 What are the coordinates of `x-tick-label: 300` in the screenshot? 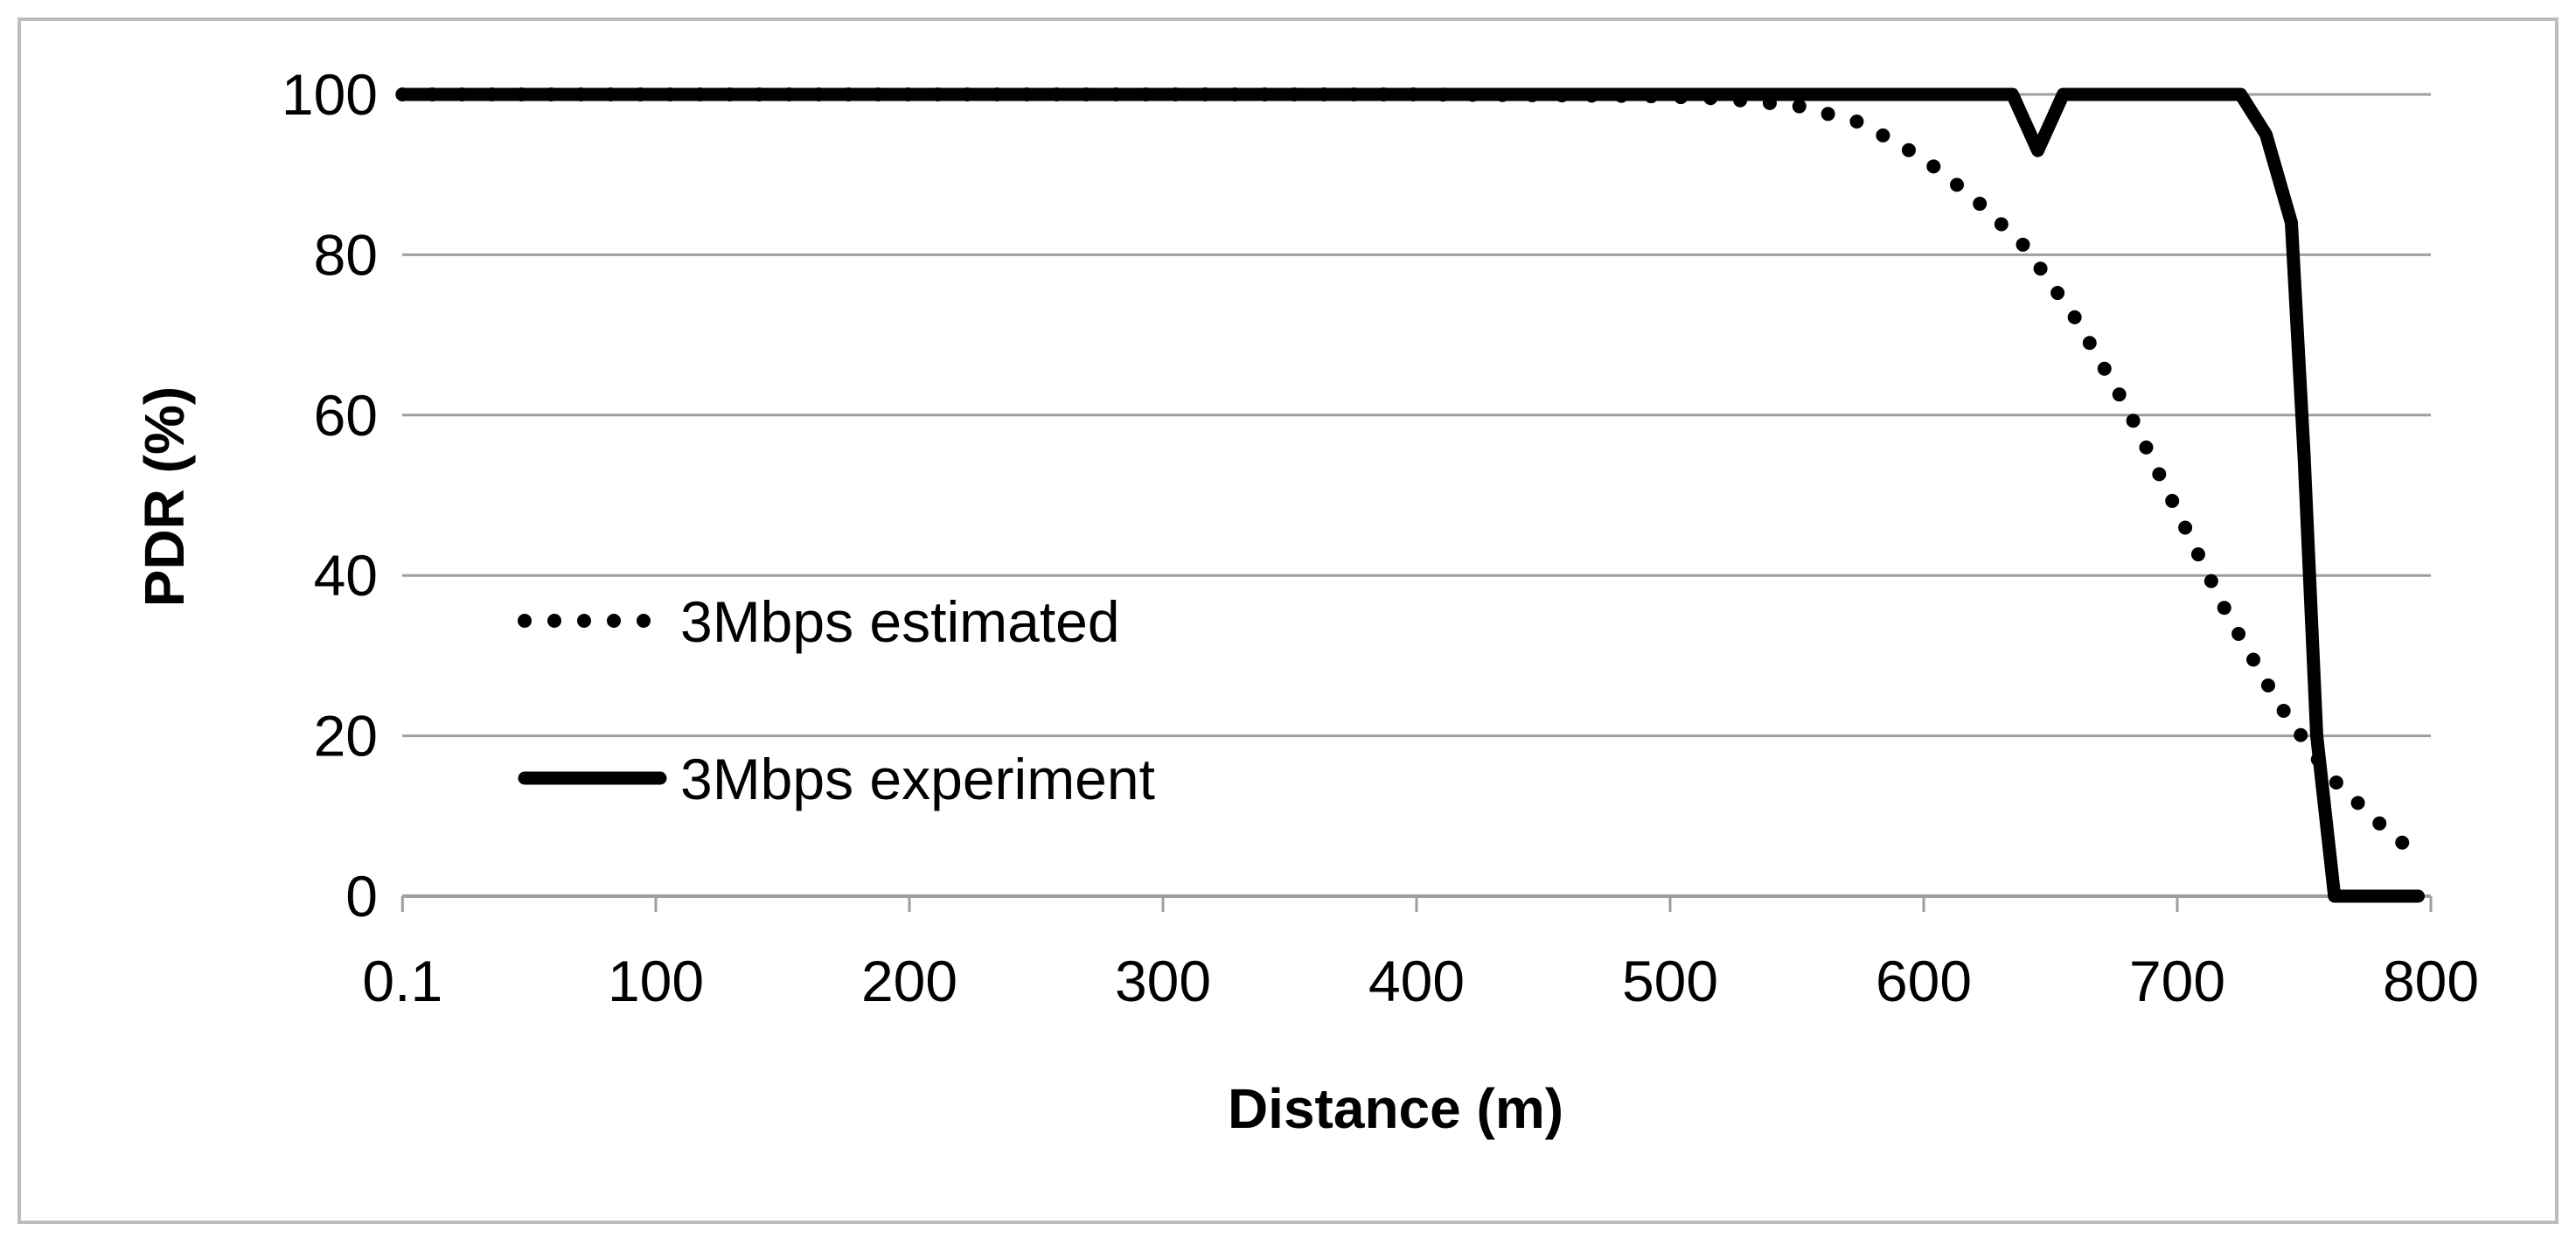 It's located at (1163, 981).